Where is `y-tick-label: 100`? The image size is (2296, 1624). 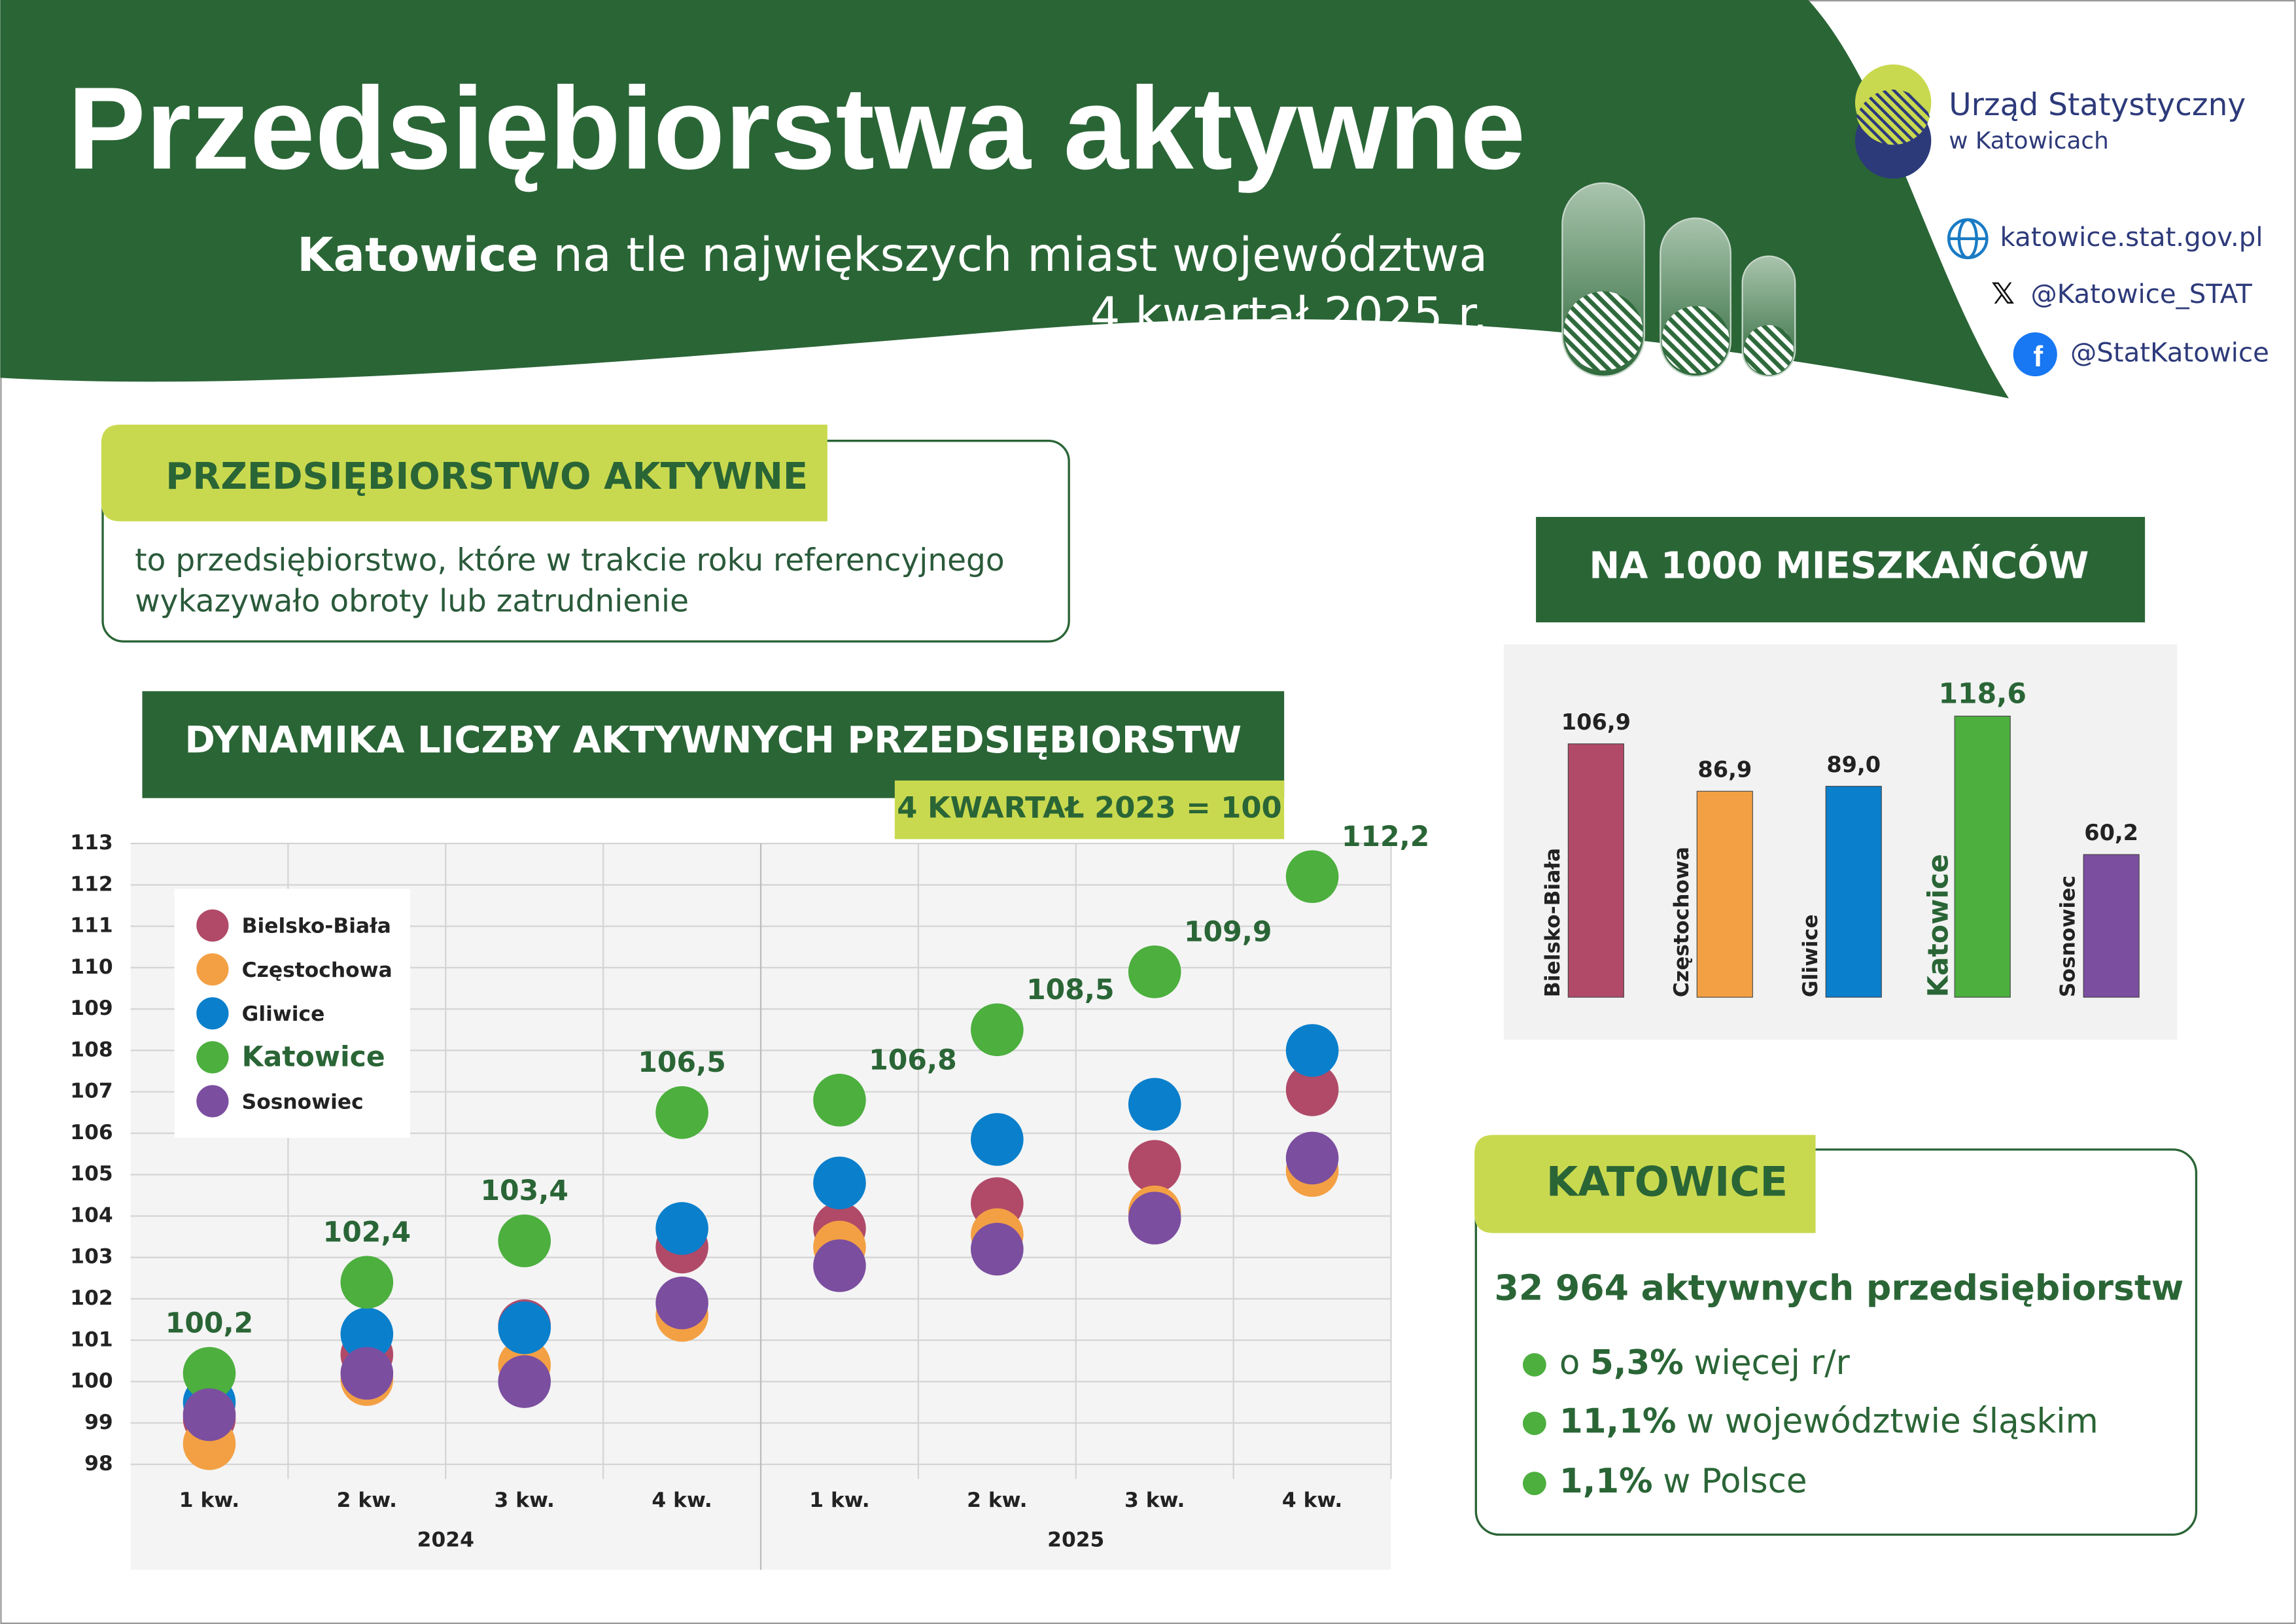 y-tick-label: 100 is located at coordinates (91, 1381).